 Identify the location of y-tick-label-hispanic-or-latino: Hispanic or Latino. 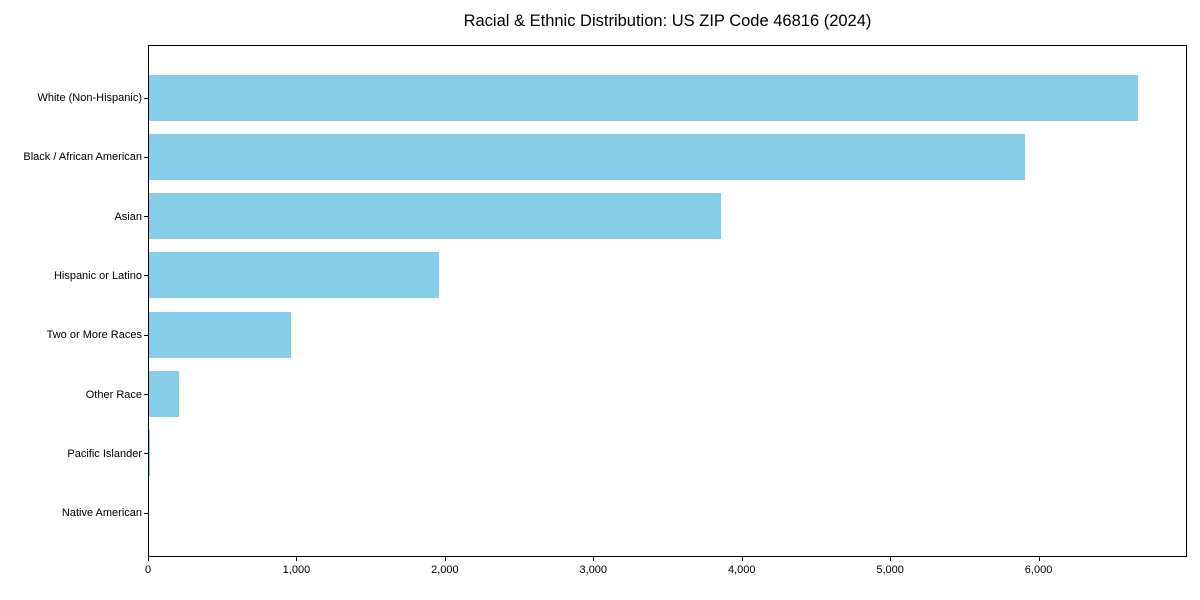
(97, 275).